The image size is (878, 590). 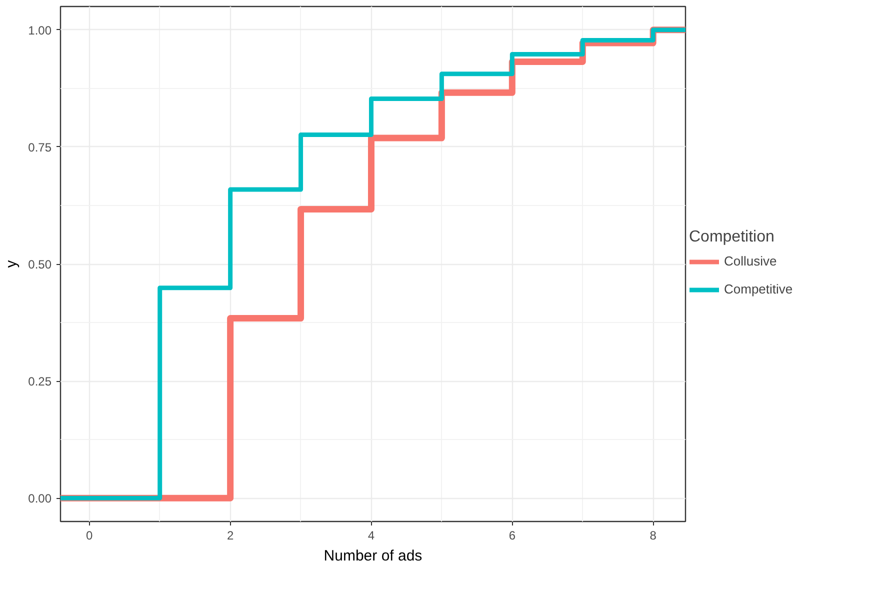 What do you see at coordinates (512, 535) in the screenshot?
I see `x-tick-label: 6` at bounding box center [512, 535].